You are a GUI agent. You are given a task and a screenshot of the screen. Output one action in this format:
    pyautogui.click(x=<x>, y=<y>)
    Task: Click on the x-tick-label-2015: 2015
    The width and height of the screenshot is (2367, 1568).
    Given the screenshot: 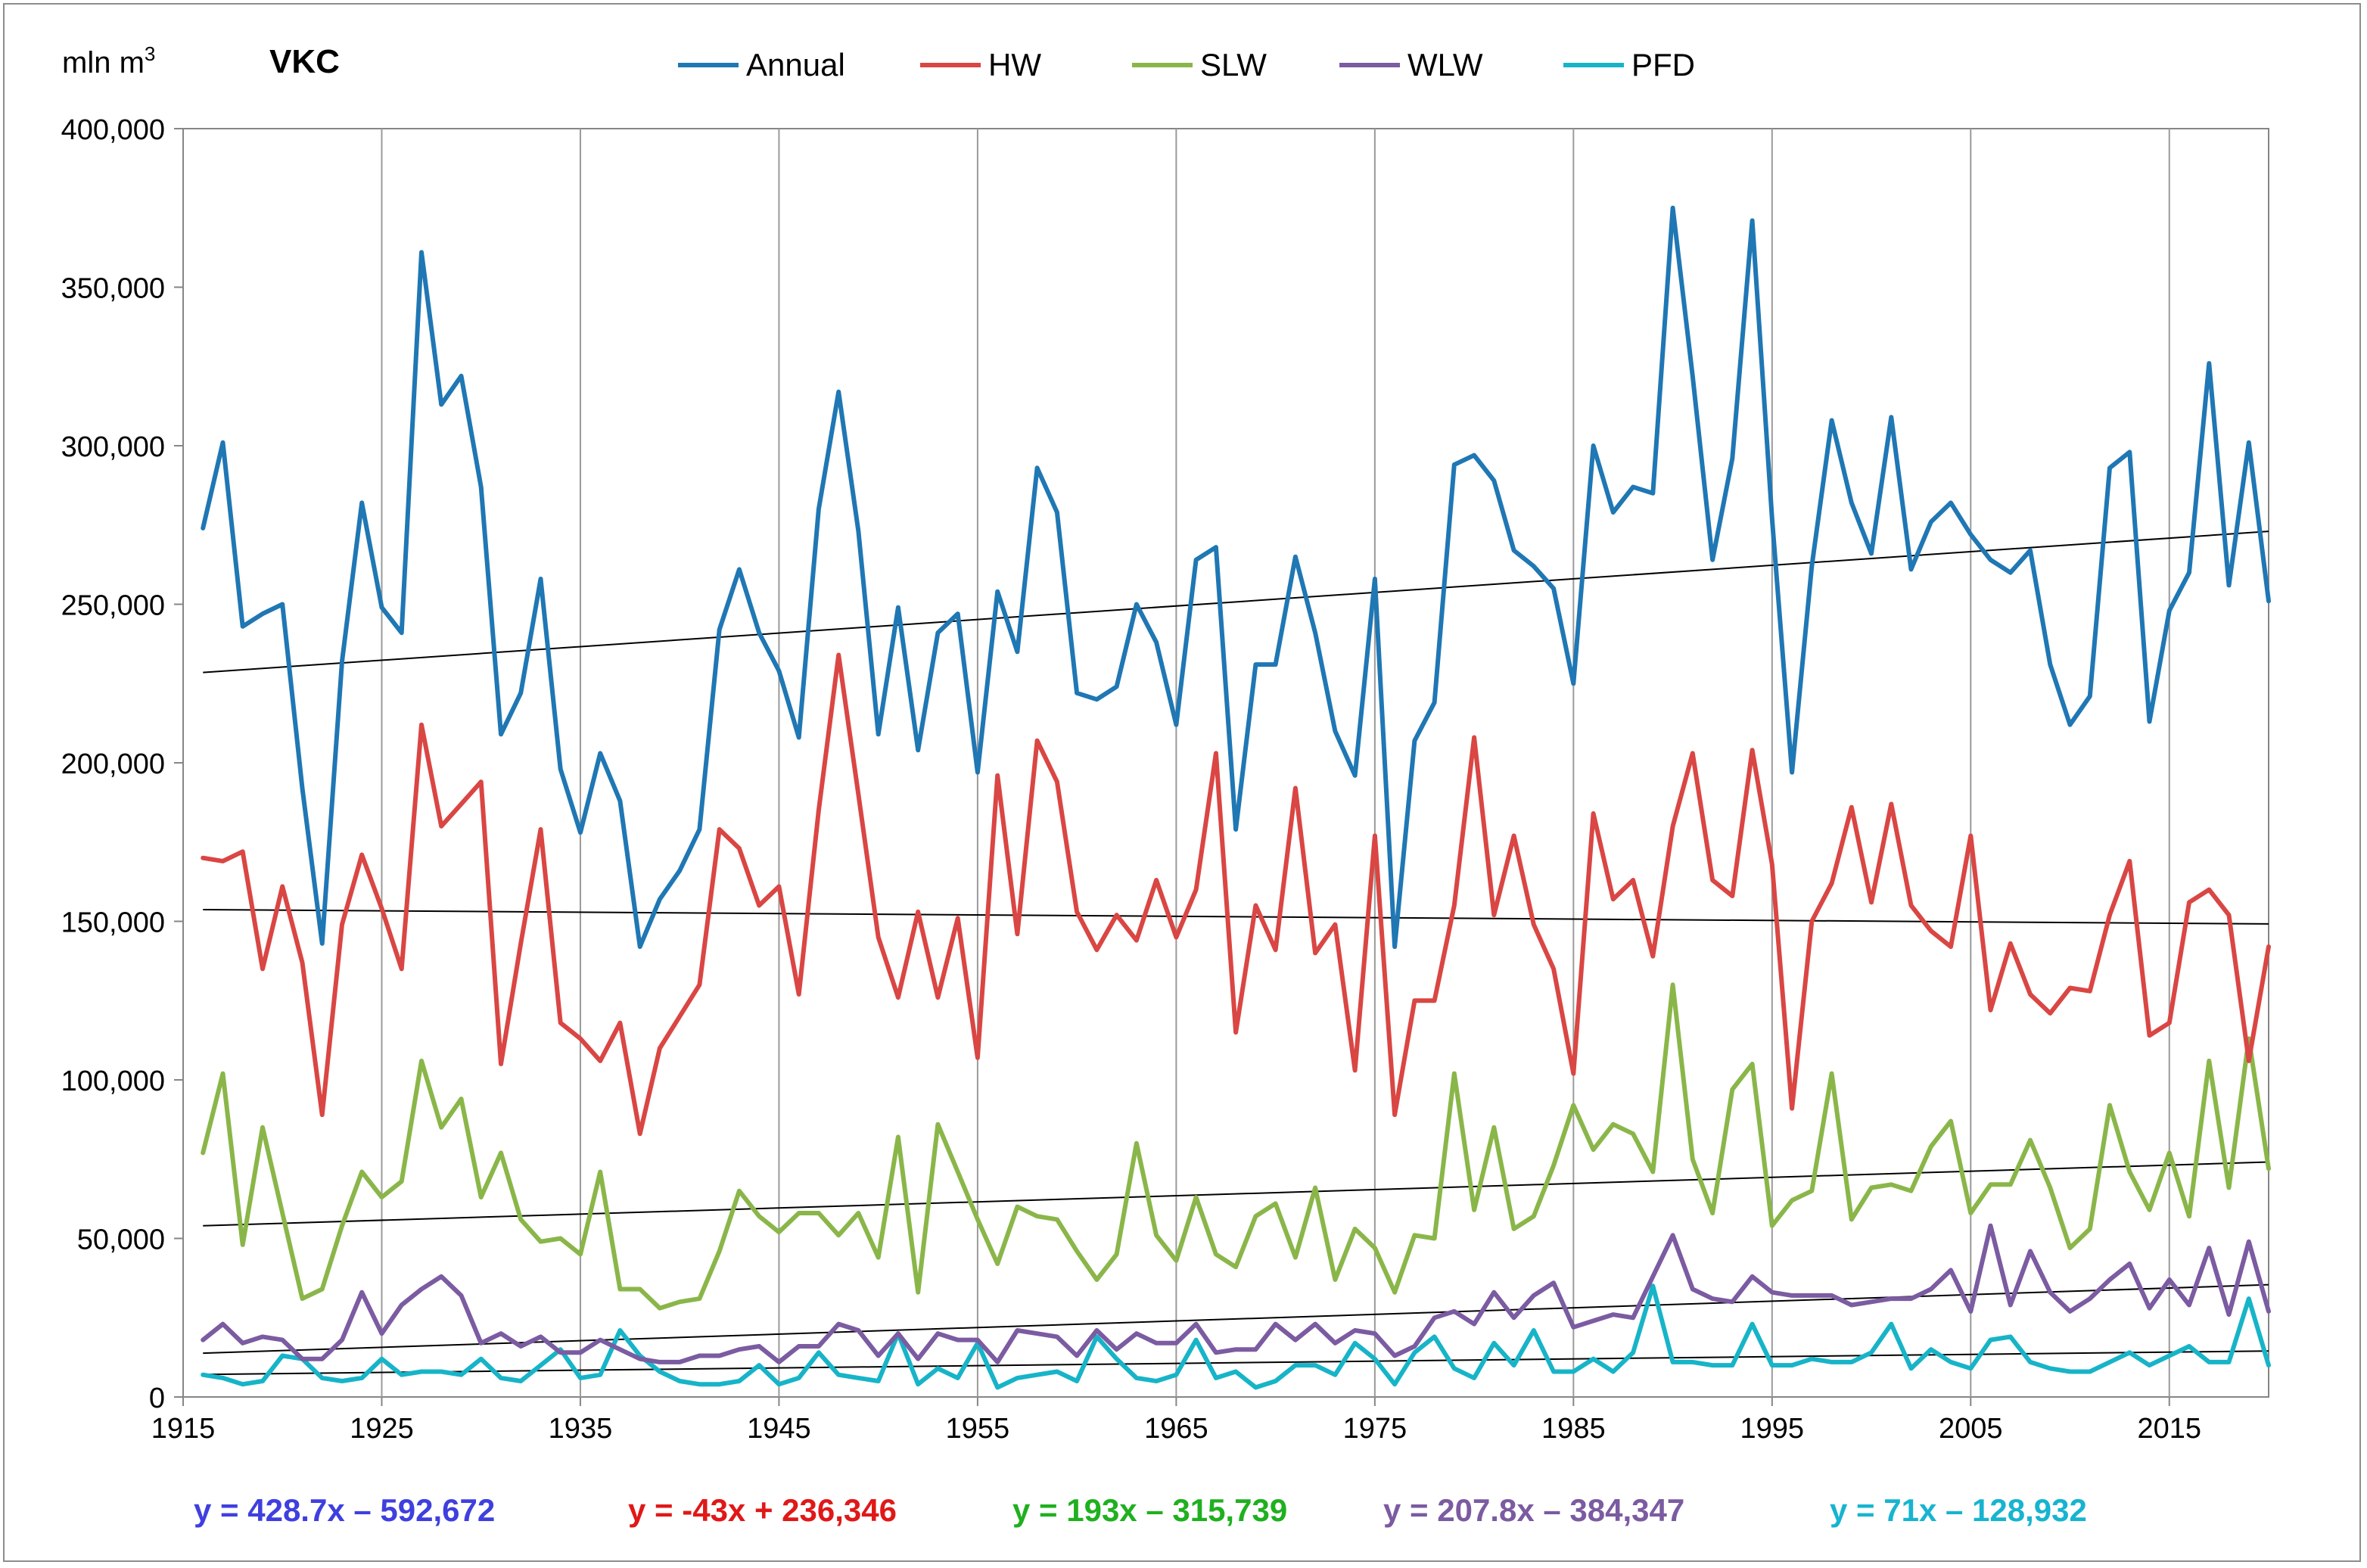 What is the action you would take?
    pyautogui.click(x=2169, y=1429)
    